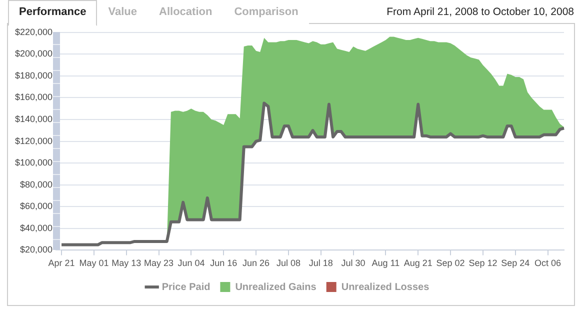  I want to click on y-tick-label: $180,000, so click(33, 75).